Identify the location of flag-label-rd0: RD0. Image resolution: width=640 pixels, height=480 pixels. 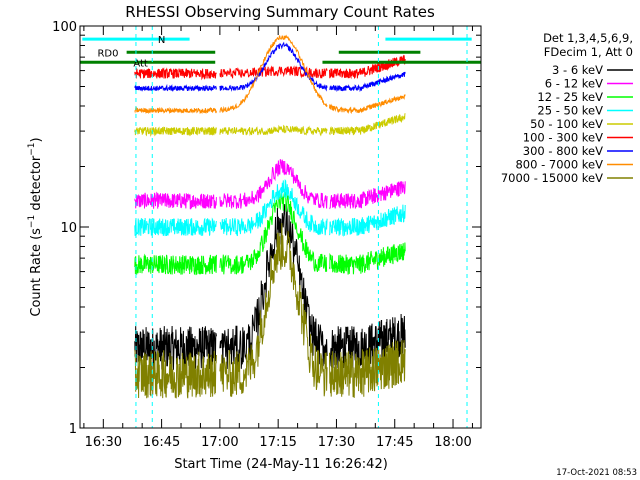
(107, 53).